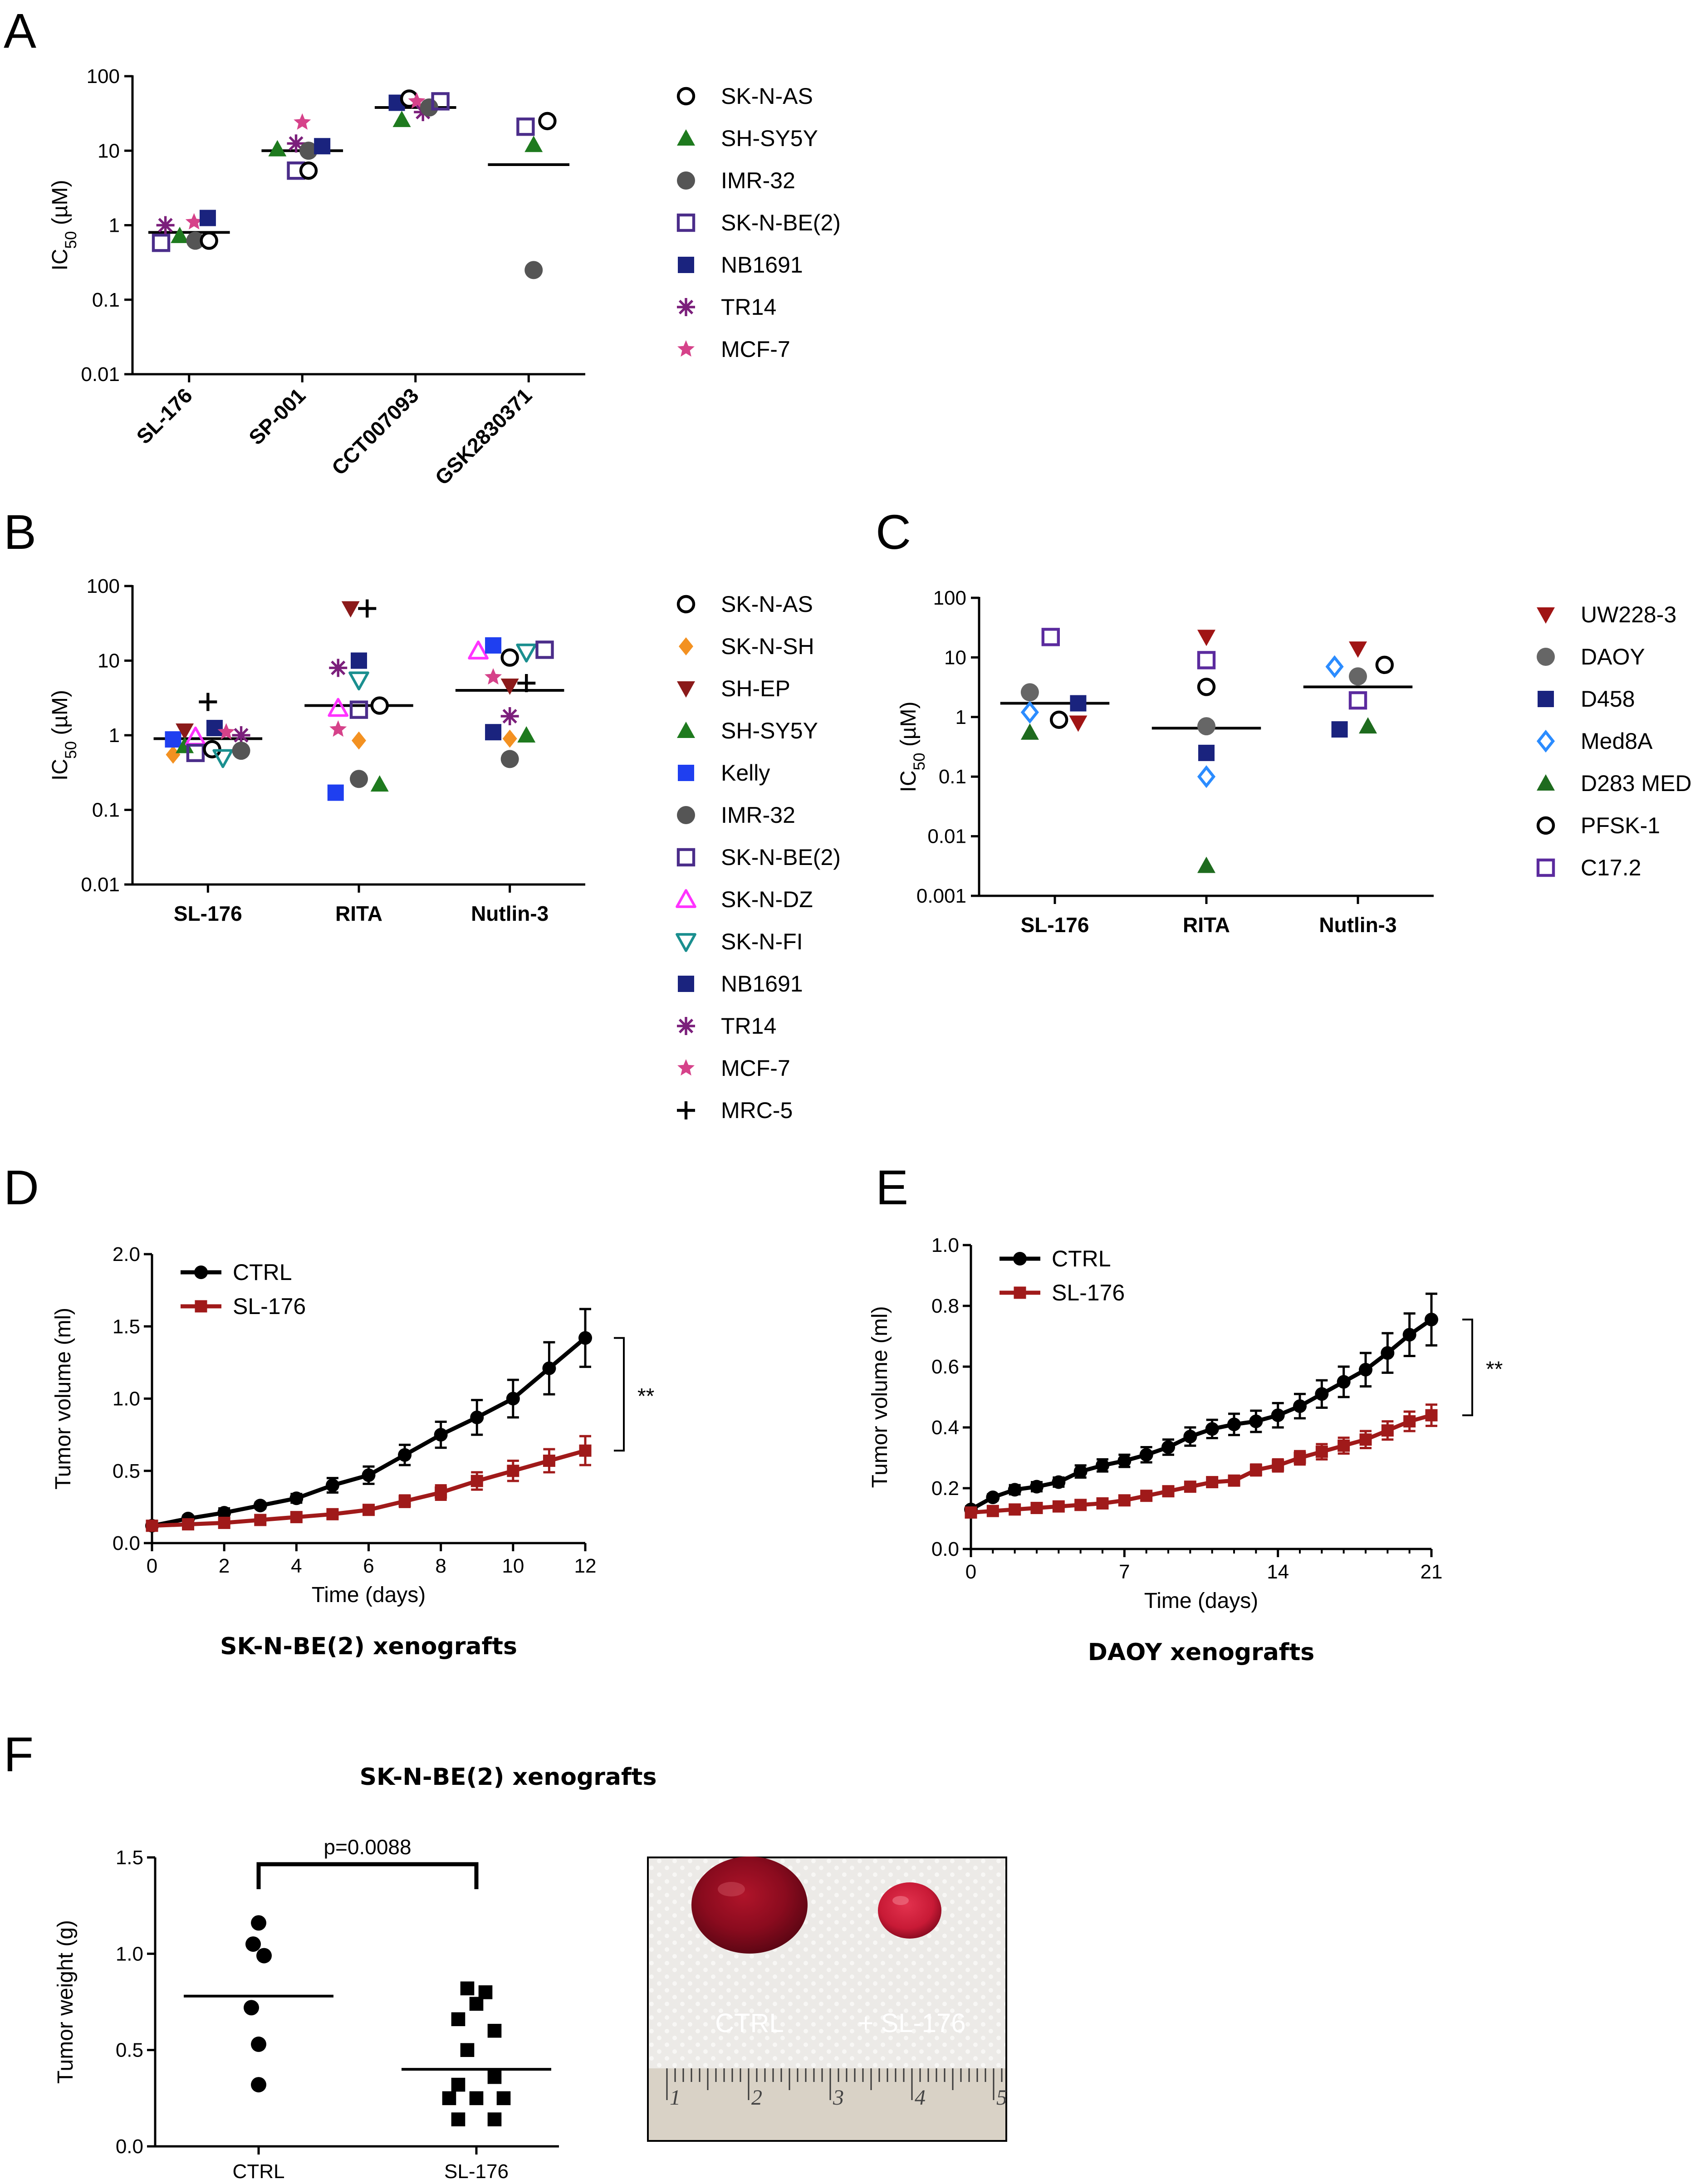  Describe the element at coordinates (762, 942) in the screenshot. I see `legend-label-sk-n-fi: SK-N-FI` at that location.